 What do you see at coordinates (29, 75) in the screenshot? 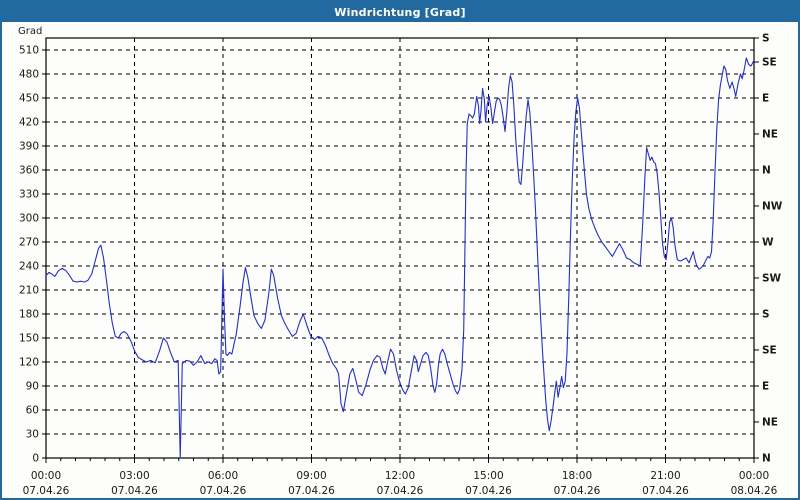
I see `y-axis-tick-label: 480` at bounding box center [29, 75].